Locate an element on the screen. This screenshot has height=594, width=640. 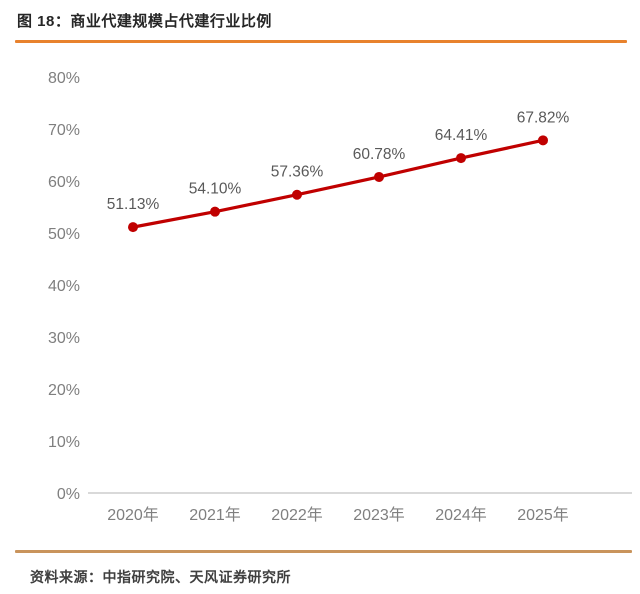
x-axis-tick-label: 2025年 is located at coordinates (543, 515).